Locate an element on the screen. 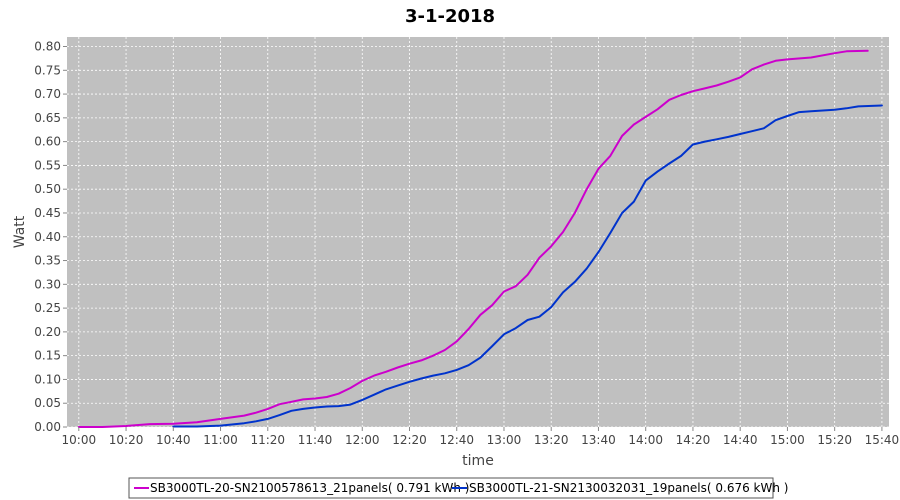 This screenshot has width=900, height=500. x-tick-label: 12:20 is located at coordinates (409, 440).